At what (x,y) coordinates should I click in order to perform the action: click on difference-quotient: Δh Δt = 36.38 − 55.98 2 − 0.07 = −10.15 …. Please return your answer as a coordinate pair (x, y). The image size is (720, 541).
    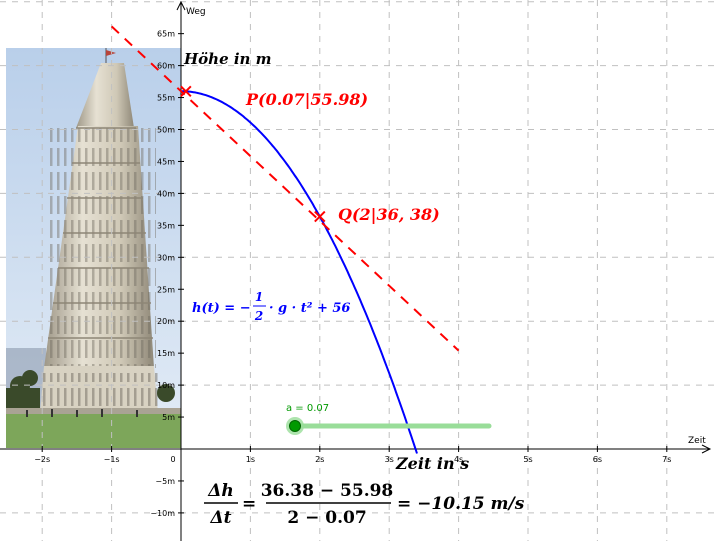
    Looking at the image, I should click on (364, 504).